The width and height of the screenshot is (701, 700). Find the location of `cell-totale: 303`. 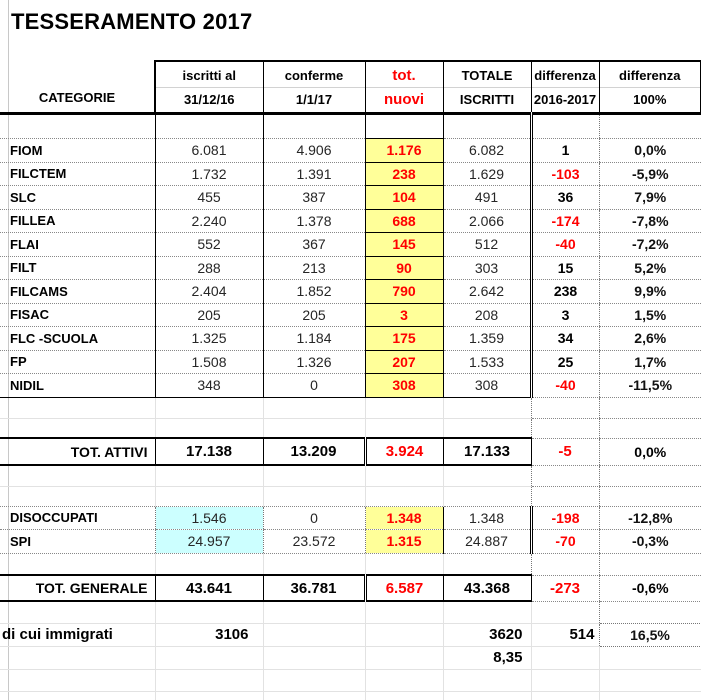

cell-totale: 303 is located at coordinates (486, 268).